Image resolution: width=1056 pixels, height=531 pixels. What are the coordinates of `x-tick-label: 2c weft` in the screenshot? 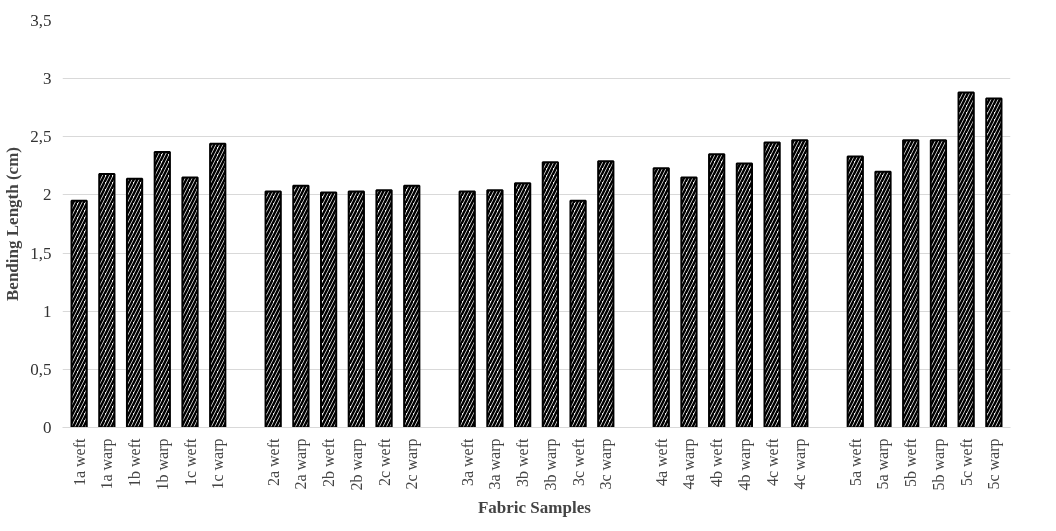 It's located at (384, 462).